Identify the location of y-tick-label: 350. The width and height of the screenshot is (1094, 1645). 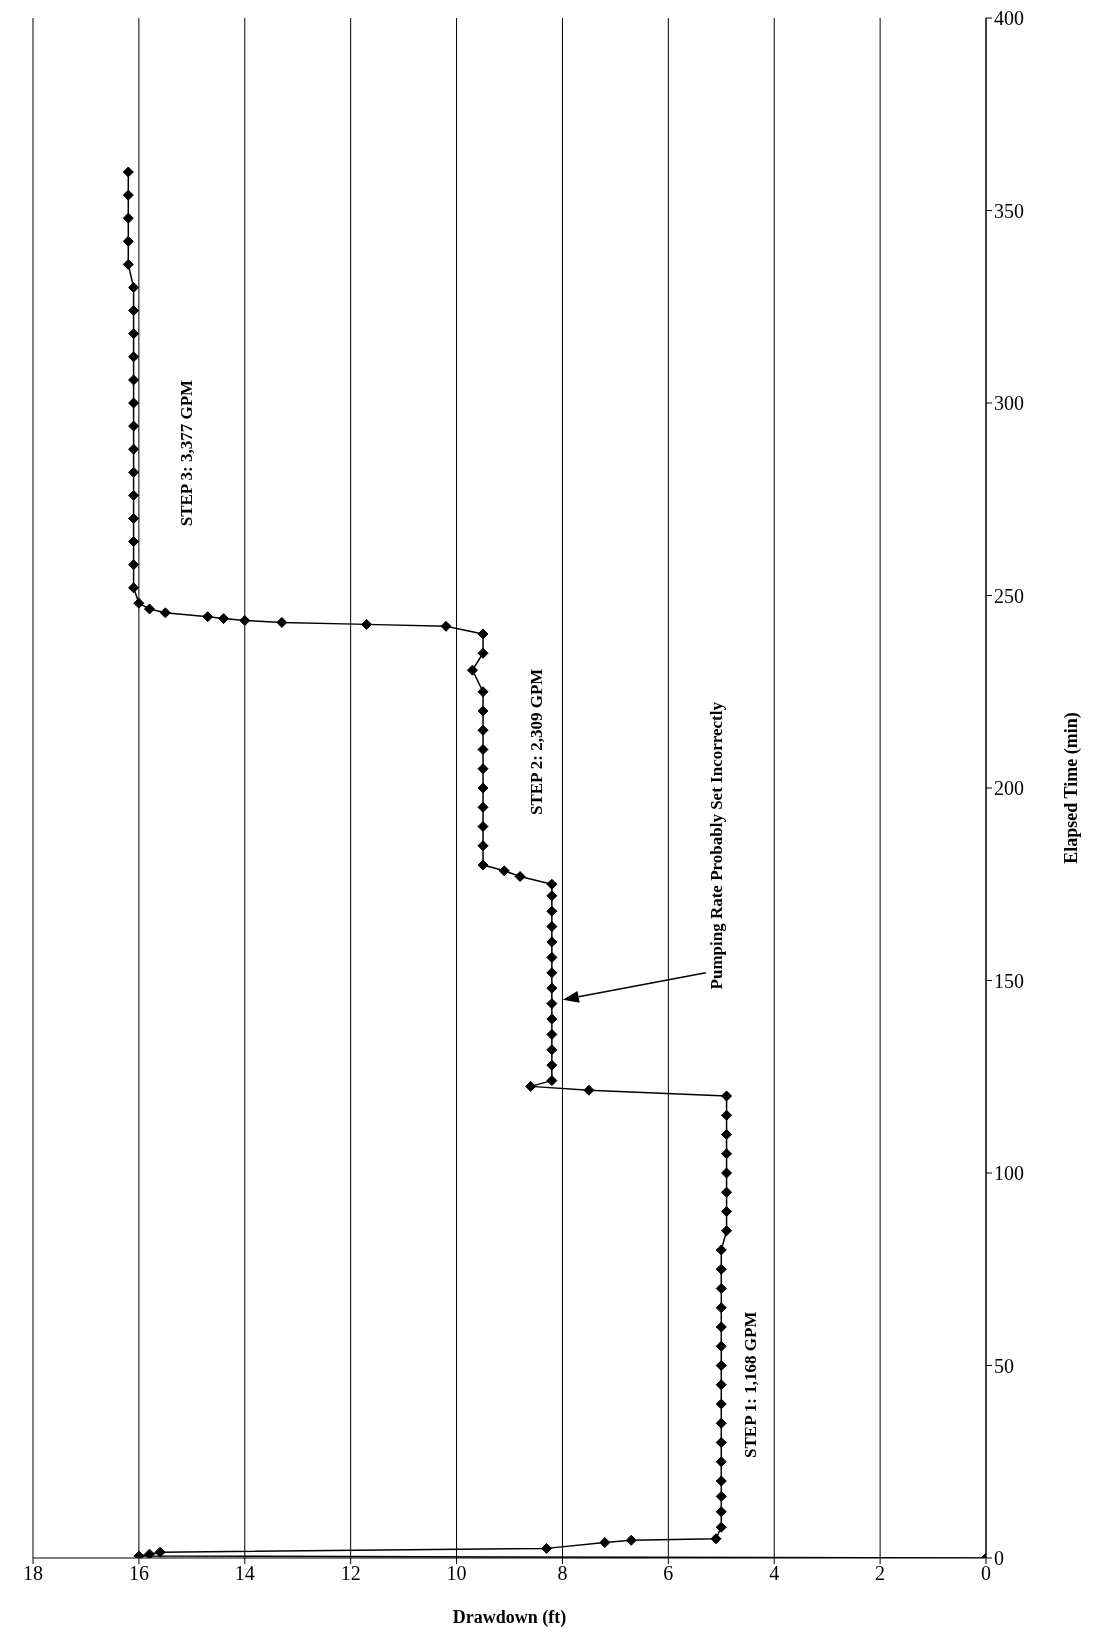
(1009, 210).